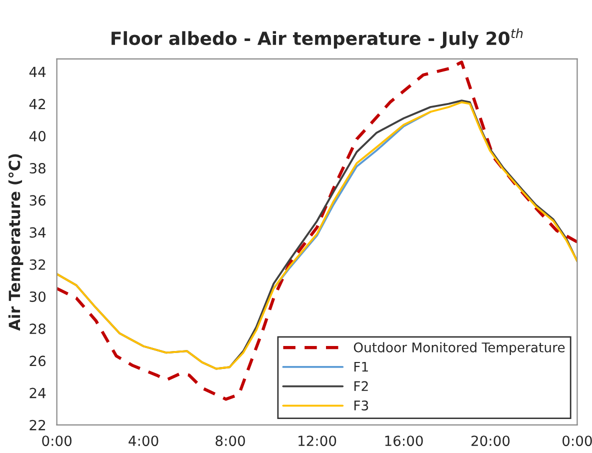  I want to click on y-tick-label: 44, so click(37, 72).